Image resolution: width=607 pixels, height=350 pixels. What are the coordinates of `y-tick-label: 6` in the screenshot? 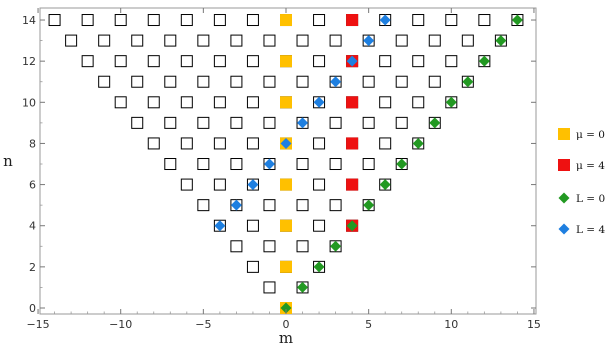 It's located at (32, 185).